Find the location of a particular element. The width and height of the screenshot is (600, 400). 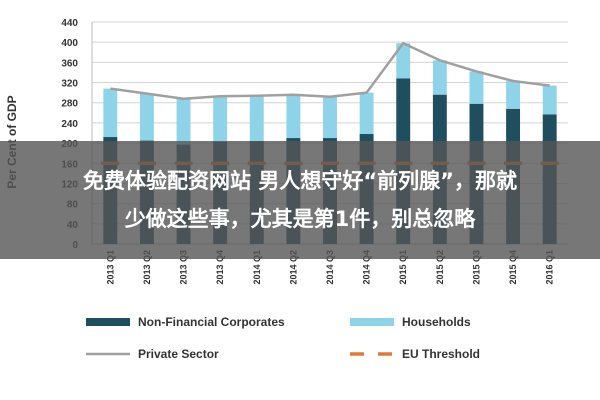

legend-label: Non-Financial Corporates is located at coordinates (211, 322).